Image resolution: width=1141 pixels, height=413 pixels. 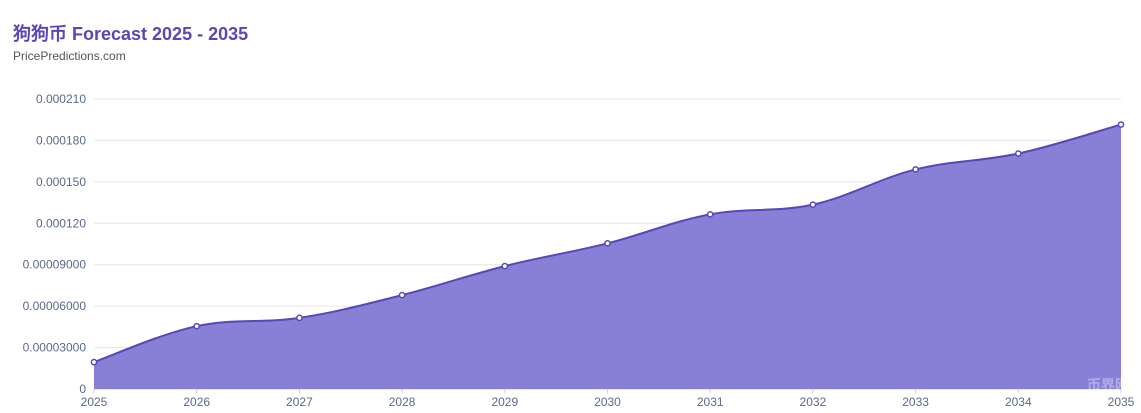 I want to click on x-tick-label: 2027, so click(x=299, y=402).